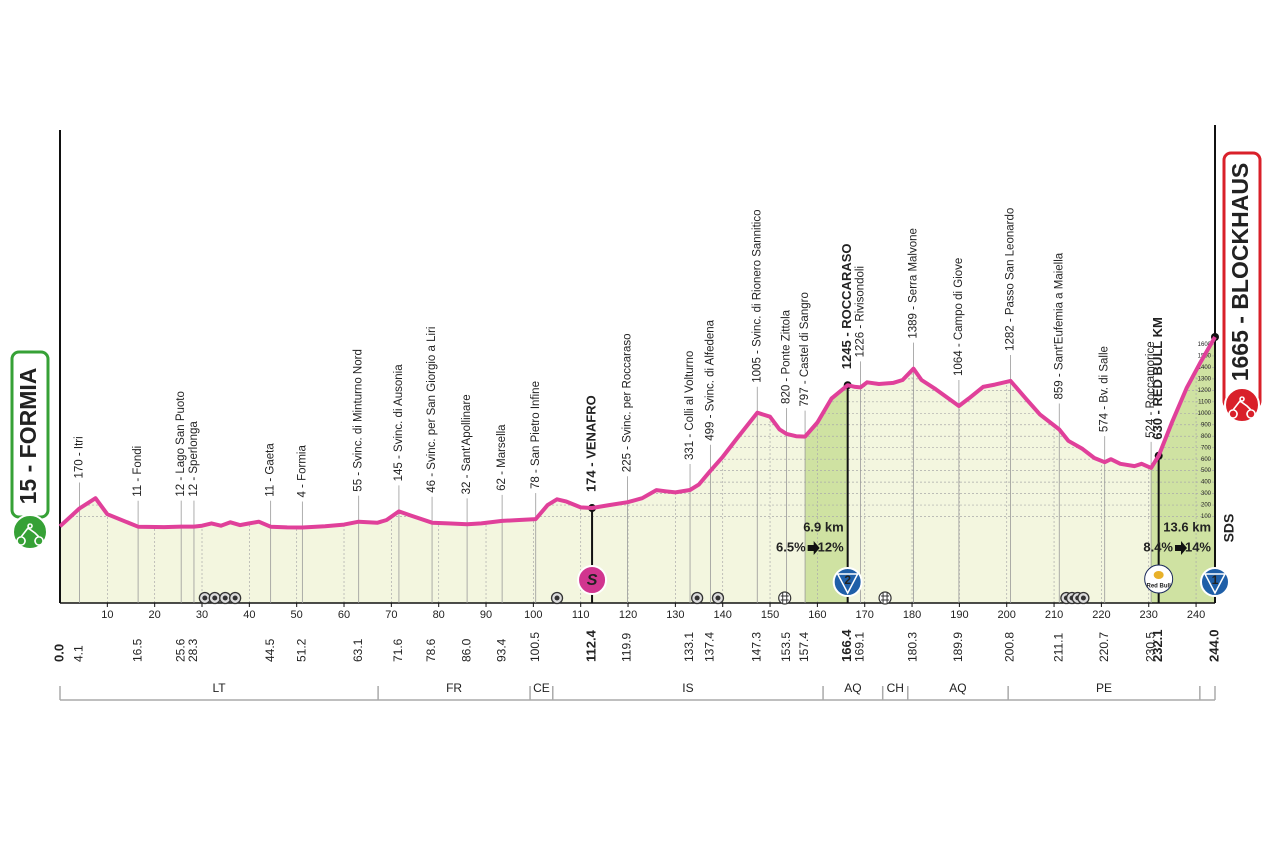  I want to click on y-tick-label: 800, so click(1206, 437).